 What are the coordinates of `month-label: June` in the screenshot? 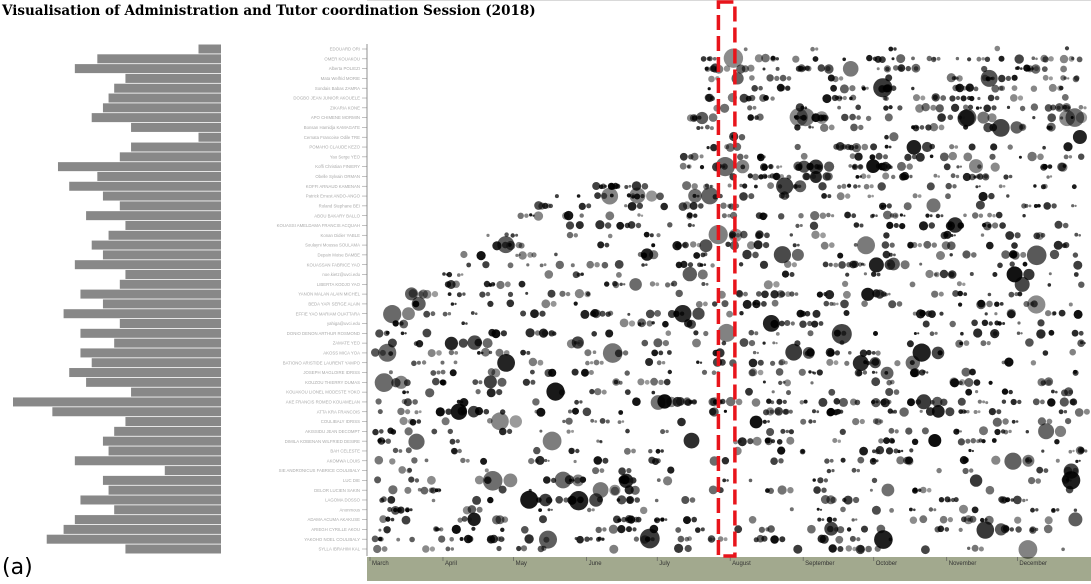 It's located at (596, 564).